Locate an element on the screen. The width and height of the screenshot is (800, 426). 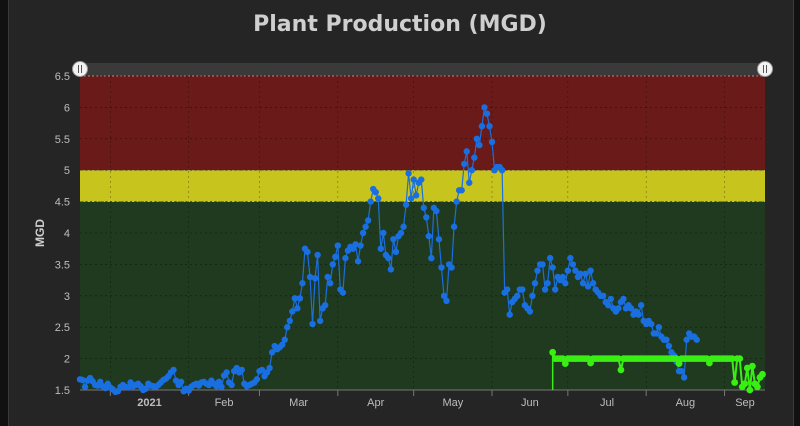
y-axis-label: MGD is located at coordinates (40, 233).